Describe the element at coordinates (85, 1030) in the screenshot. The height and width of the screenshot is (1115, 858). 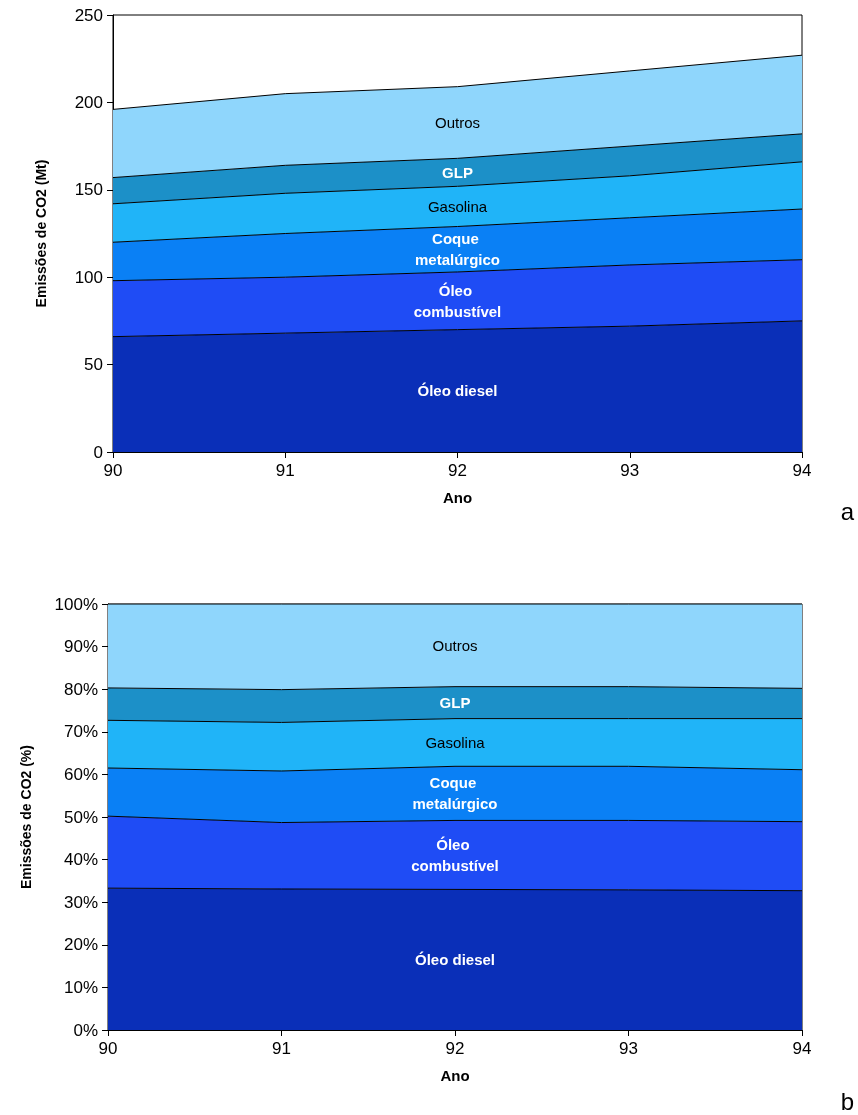
I see `y-tick-label: 0%` at that location.